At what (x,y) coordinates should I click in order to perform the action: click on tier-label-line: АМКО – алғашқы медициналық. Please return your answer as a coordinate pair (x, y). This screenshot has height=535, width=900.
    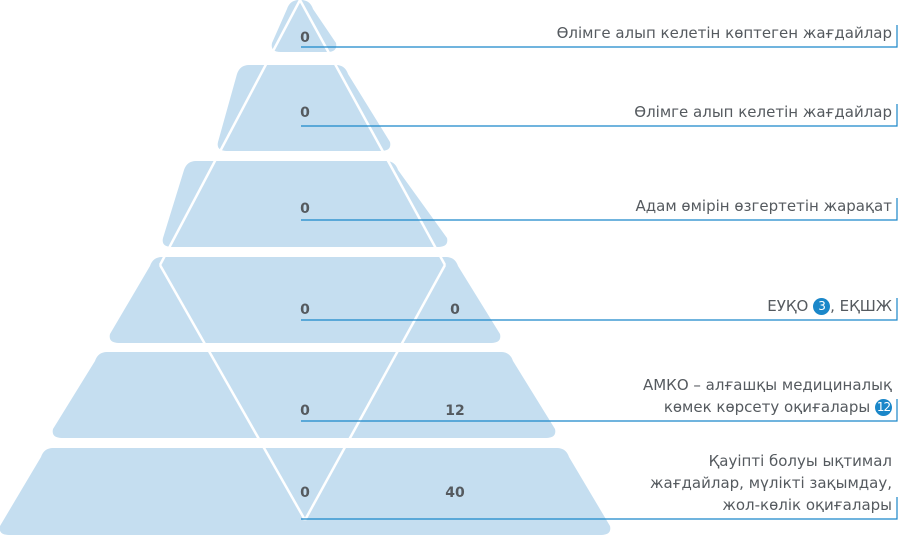
    Looking at the image, I should click on (767, 385).